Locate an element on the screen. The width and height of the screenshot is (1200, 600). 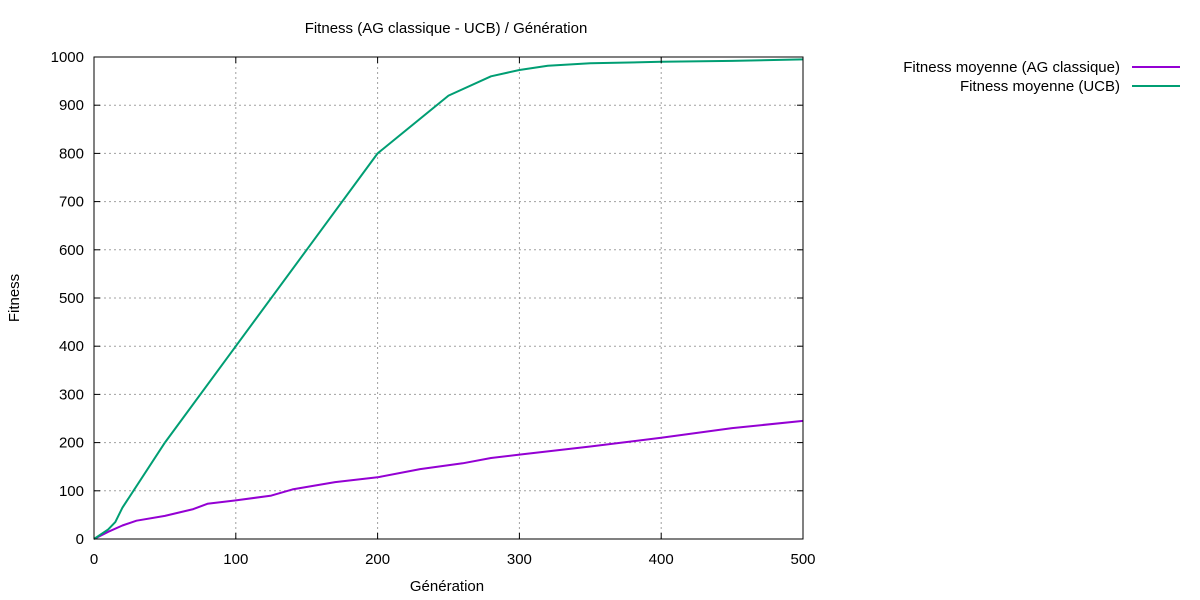
y-tick-label: 800 is located at coordinates (71, 153).